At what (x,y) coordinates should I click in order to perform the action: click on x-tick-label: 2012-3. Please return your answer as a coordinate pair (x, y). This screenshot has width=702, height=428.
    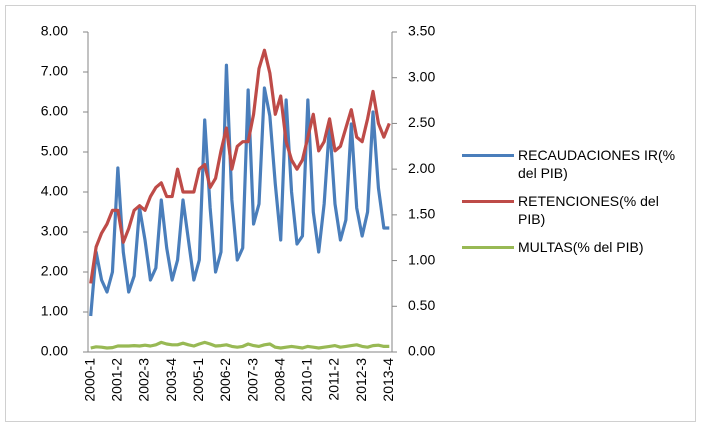
    Looking at the image, I should click on (361, 380).